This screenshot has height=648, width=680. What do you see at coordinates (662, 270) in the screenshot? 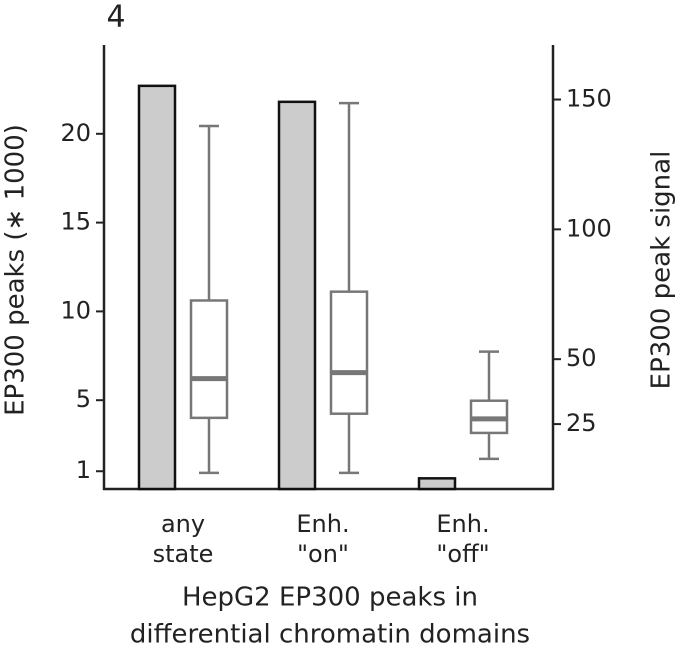
I see `y2-axis-label: EP300 peak signal` at bounding box center [662, 270].